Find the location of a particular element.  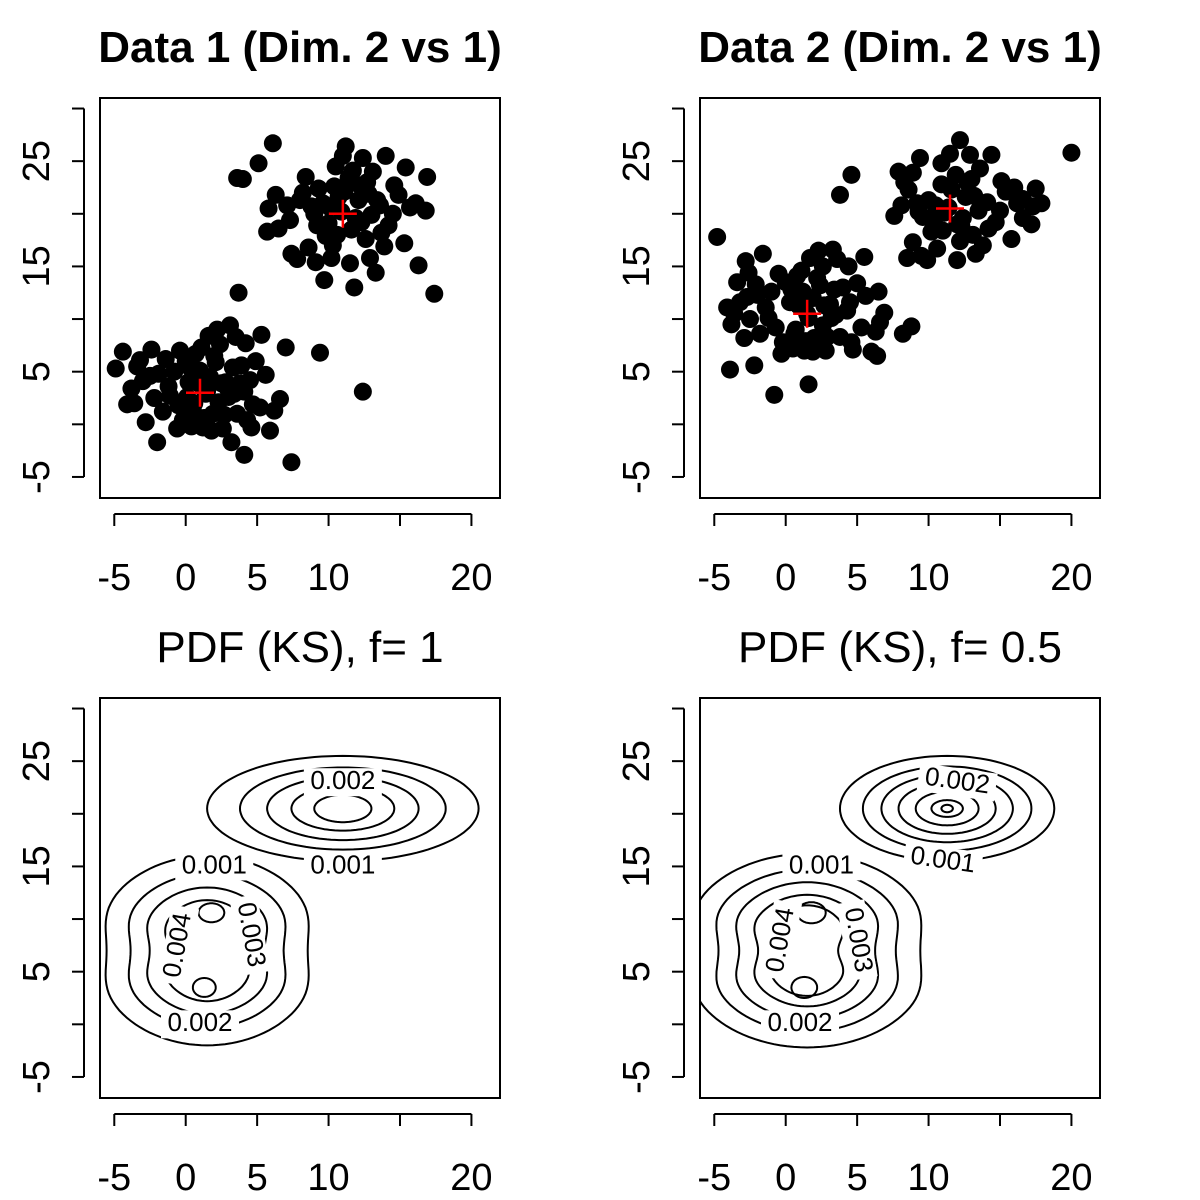

chart-title: Data 1 (Dim. 2 vs 1) is located at coordinates (300, 47).